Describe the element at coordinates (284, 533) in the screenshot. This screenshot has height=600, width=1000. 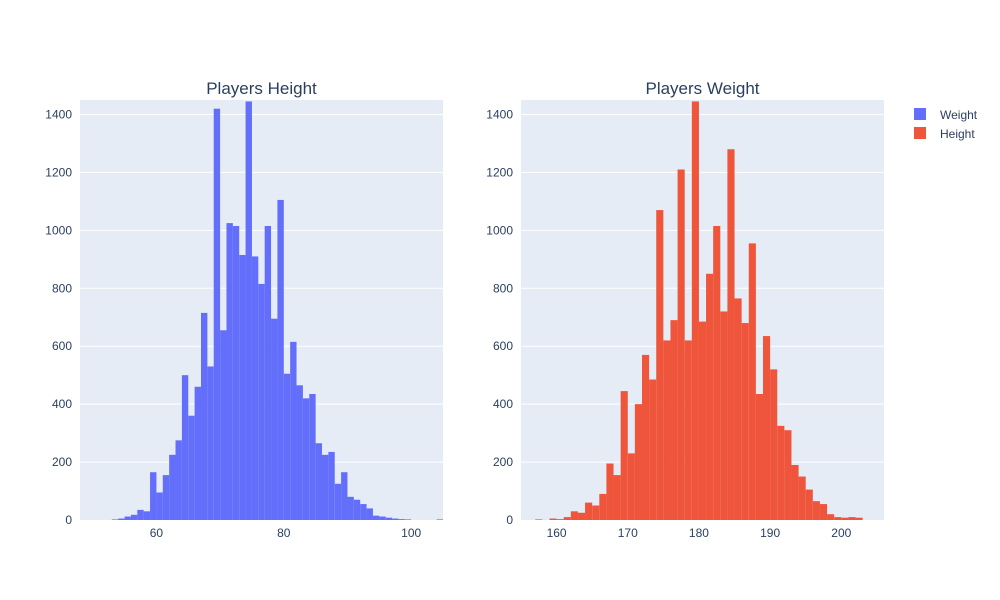
I see `x-tick-label: 80` at that location.